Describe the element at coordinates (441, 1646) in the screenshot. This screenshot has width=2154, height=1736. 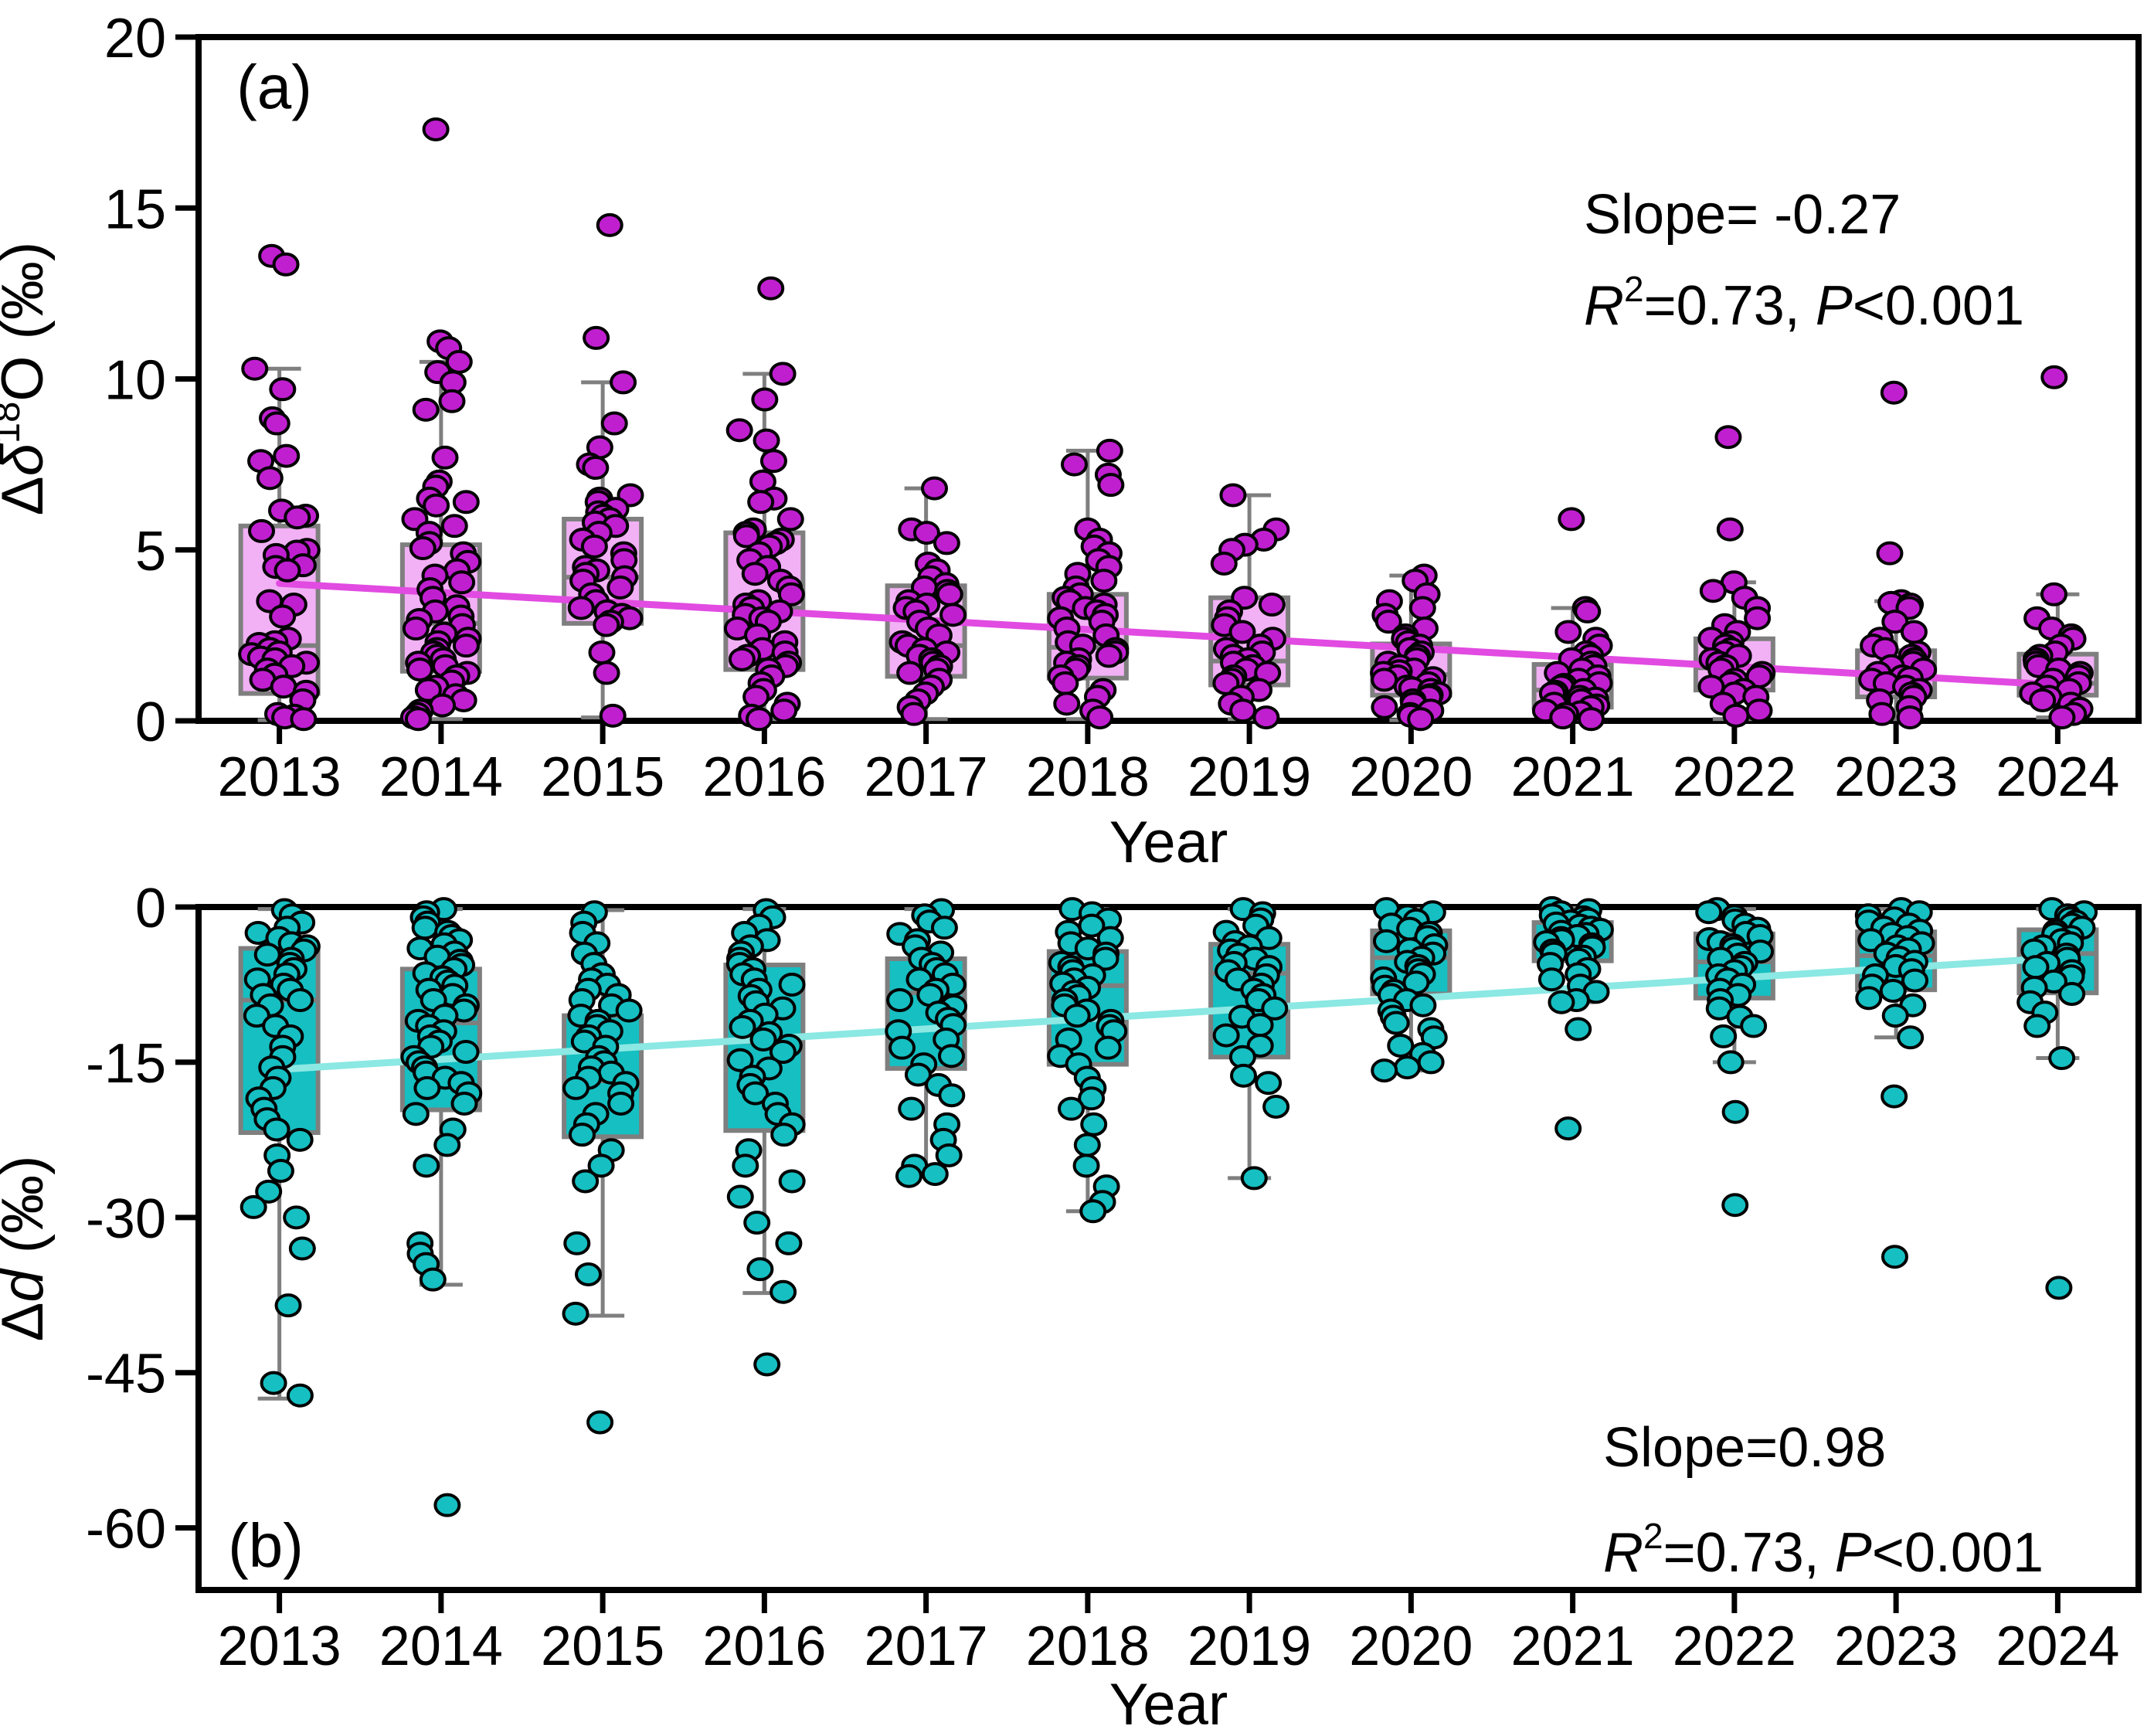
I see `x-tick-label: 2014` at that location.